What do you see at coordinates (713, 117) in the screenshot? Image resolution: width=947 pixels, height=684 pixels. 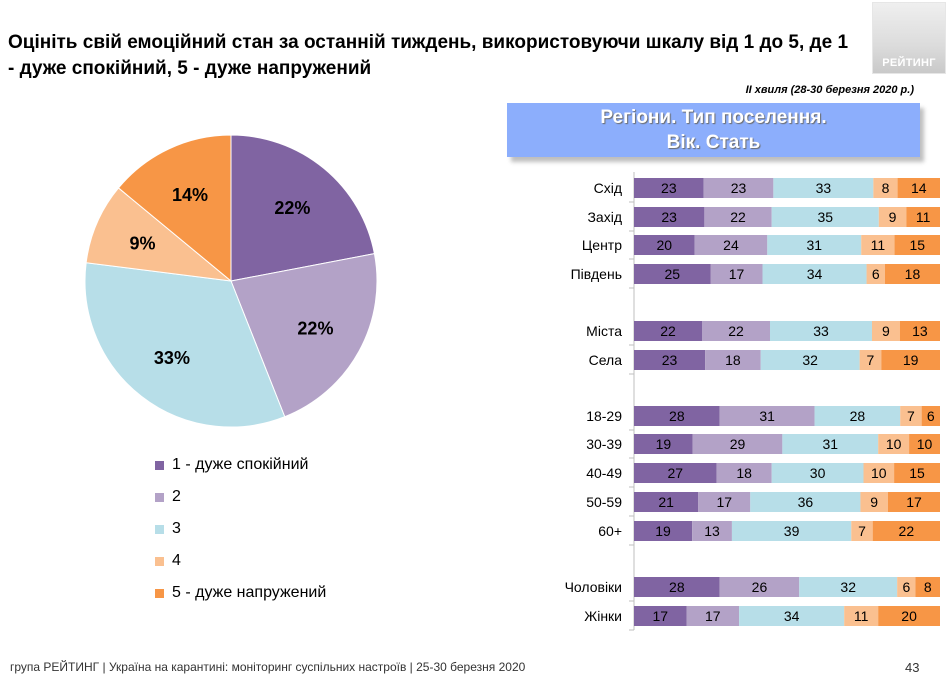 I see `banner-line-1: Регіони. Тип поселення.` at bounding box center [713, 117].